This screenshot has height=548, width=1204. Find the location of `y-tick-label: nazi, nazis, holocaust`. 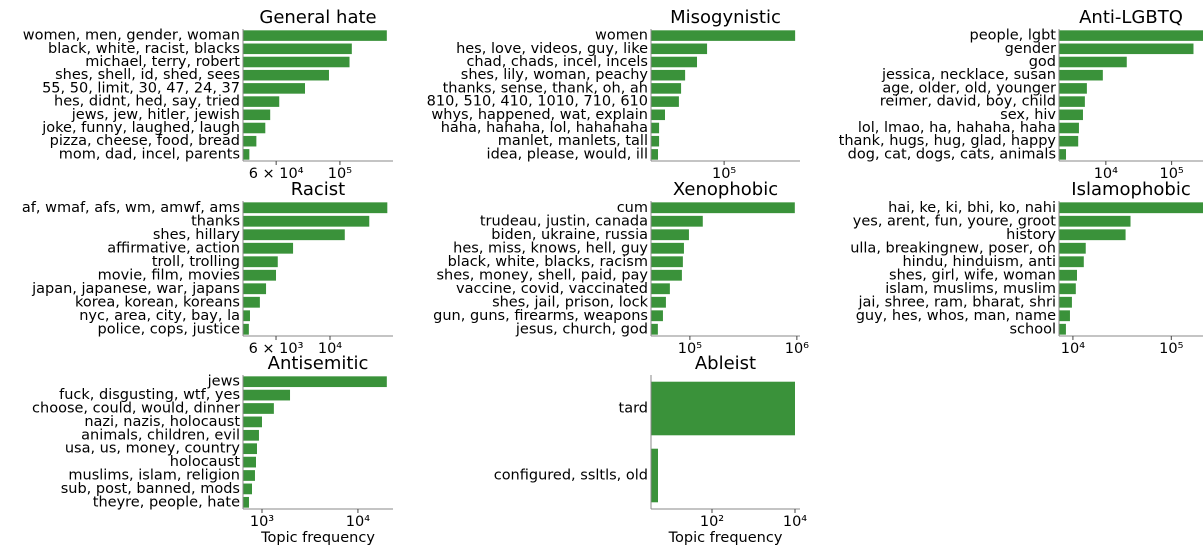

y-tick-label: nazi, nazis, holocaust is located at coordinates (162, 422).